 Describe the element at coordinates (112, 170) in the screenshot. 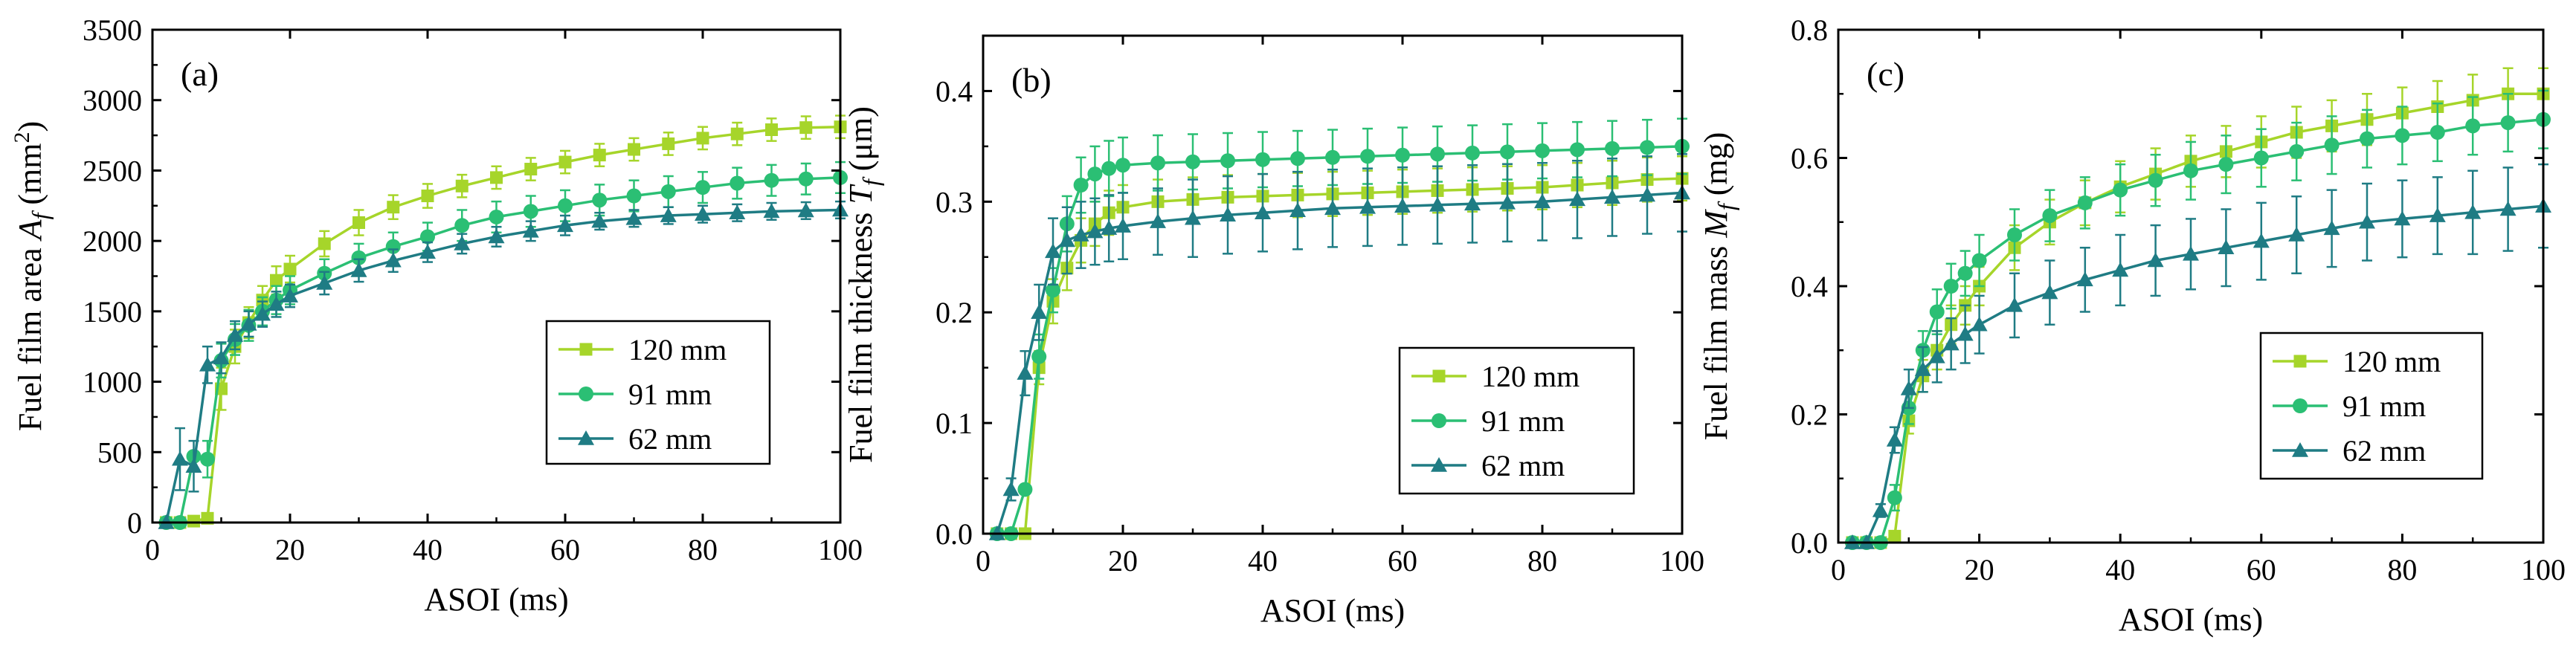

I see `y-tick-label: 2500` at that location.